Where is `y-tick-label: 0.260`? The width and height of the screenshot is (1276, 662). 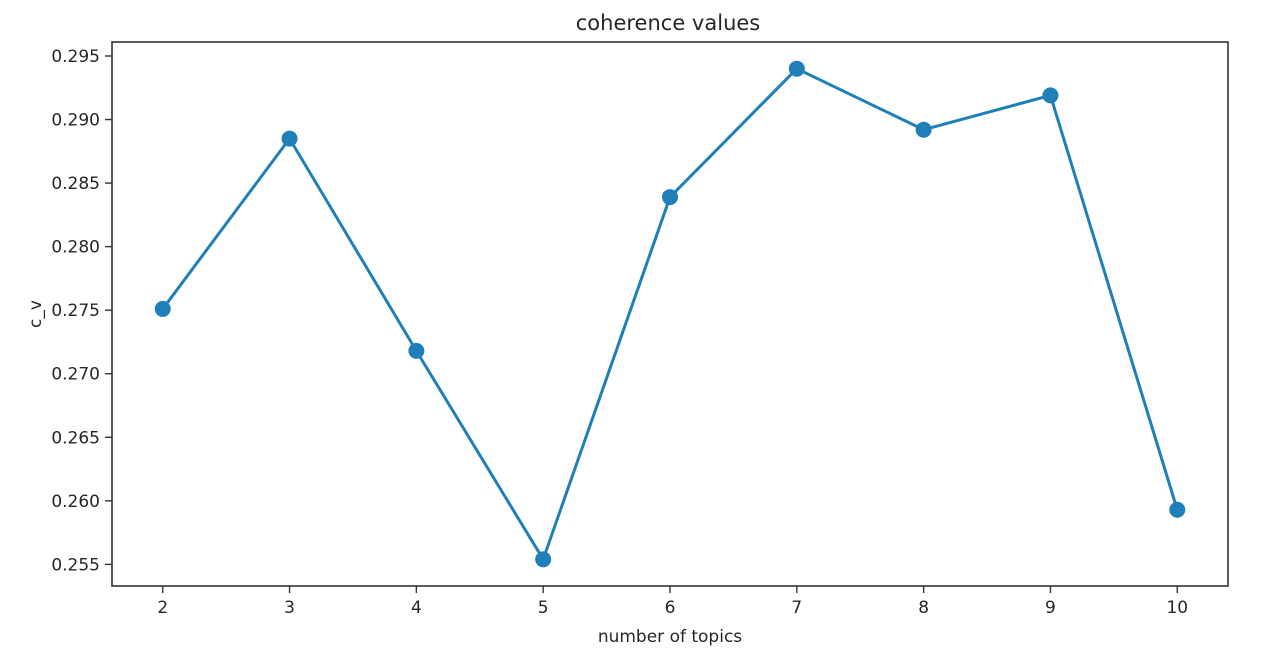
y-tick-label: 0.260 is located at coordinates (75, 502).